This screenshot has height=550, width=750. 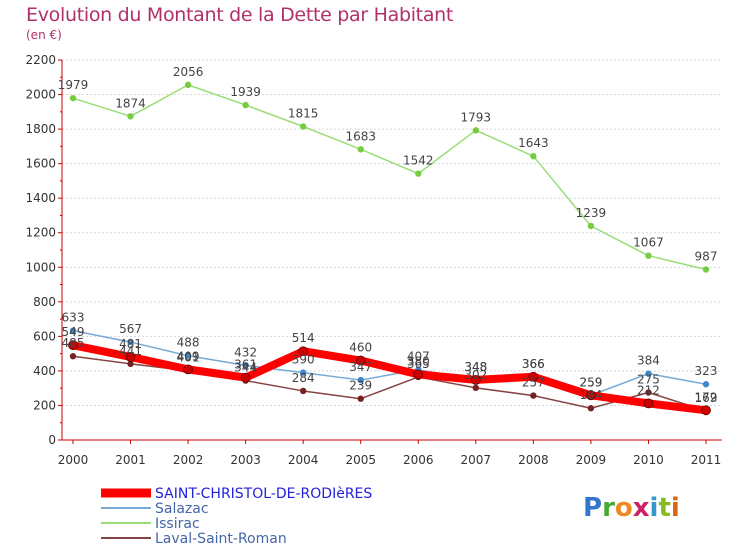 What do you see at coordinates (631, 508) in the screenshot?
I see `logo: Proxiti` at bounding box center [631, 508].